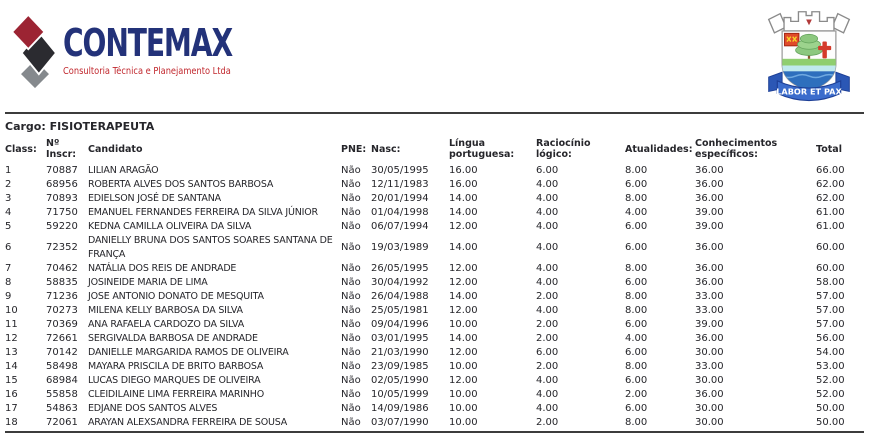 The image size is (869, 444). I want to click on cell-class: 6, so click(8, 247).